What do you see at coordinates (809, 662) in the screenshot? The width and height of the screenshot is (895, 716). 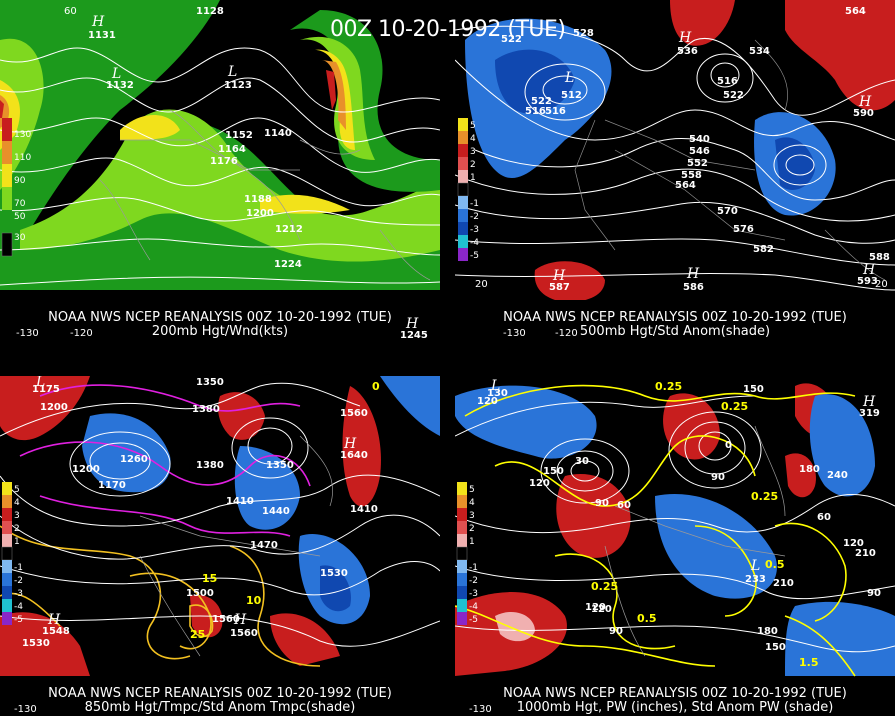 I see `svg-text: 1.5` at bounding box center [809, 662].